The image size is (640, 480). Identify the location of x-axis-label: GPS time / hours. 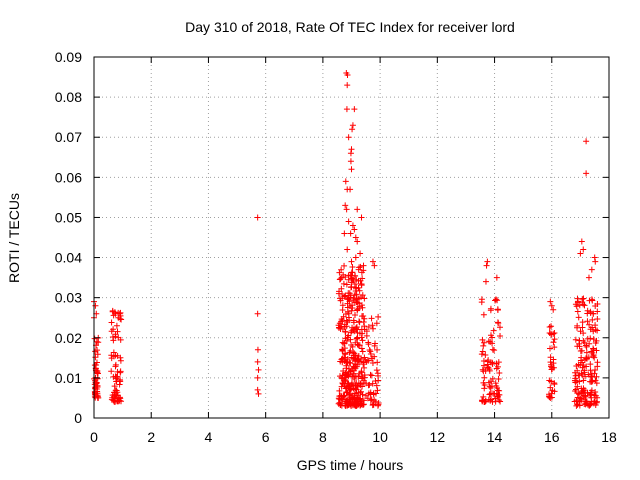
(350, 465).